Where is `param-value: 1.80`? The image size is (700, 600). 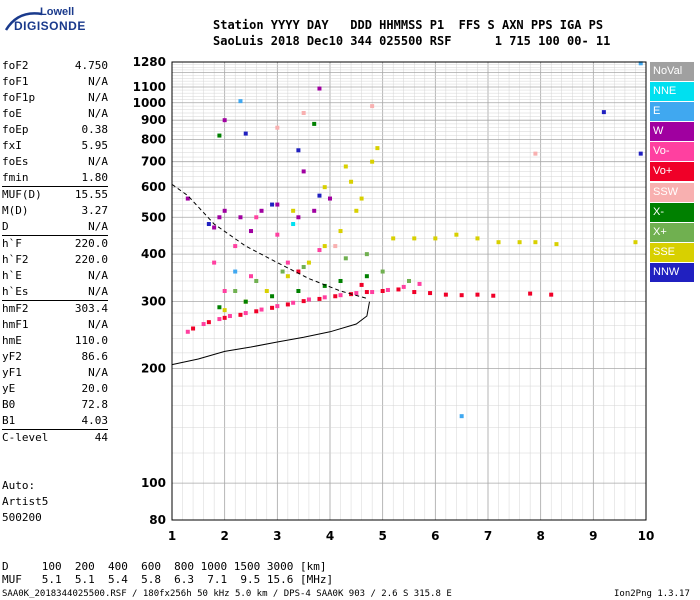
param-value: 1.80 is located at coordinates (95, 177).